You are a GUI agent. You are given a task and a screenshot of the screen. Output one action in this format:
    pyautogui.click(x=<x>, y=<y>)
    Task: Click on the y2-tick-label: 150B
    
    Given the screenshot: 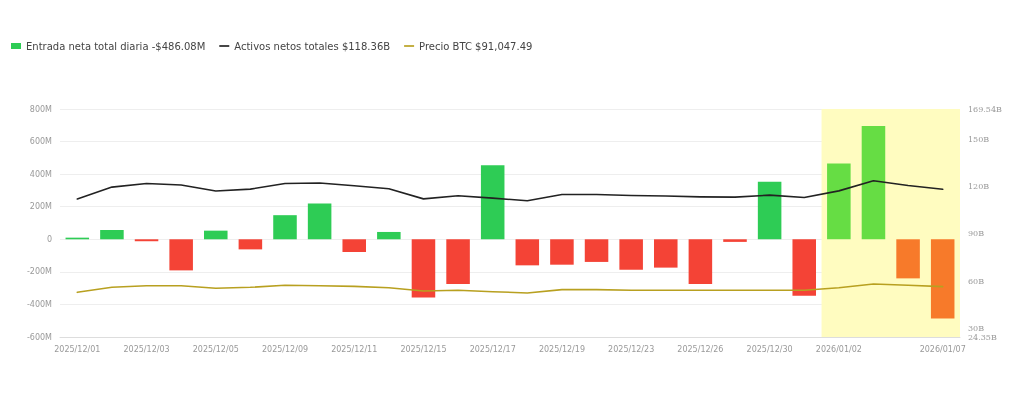 What is the action you would take?
    pyautogui.click(x=979, y=140)
    